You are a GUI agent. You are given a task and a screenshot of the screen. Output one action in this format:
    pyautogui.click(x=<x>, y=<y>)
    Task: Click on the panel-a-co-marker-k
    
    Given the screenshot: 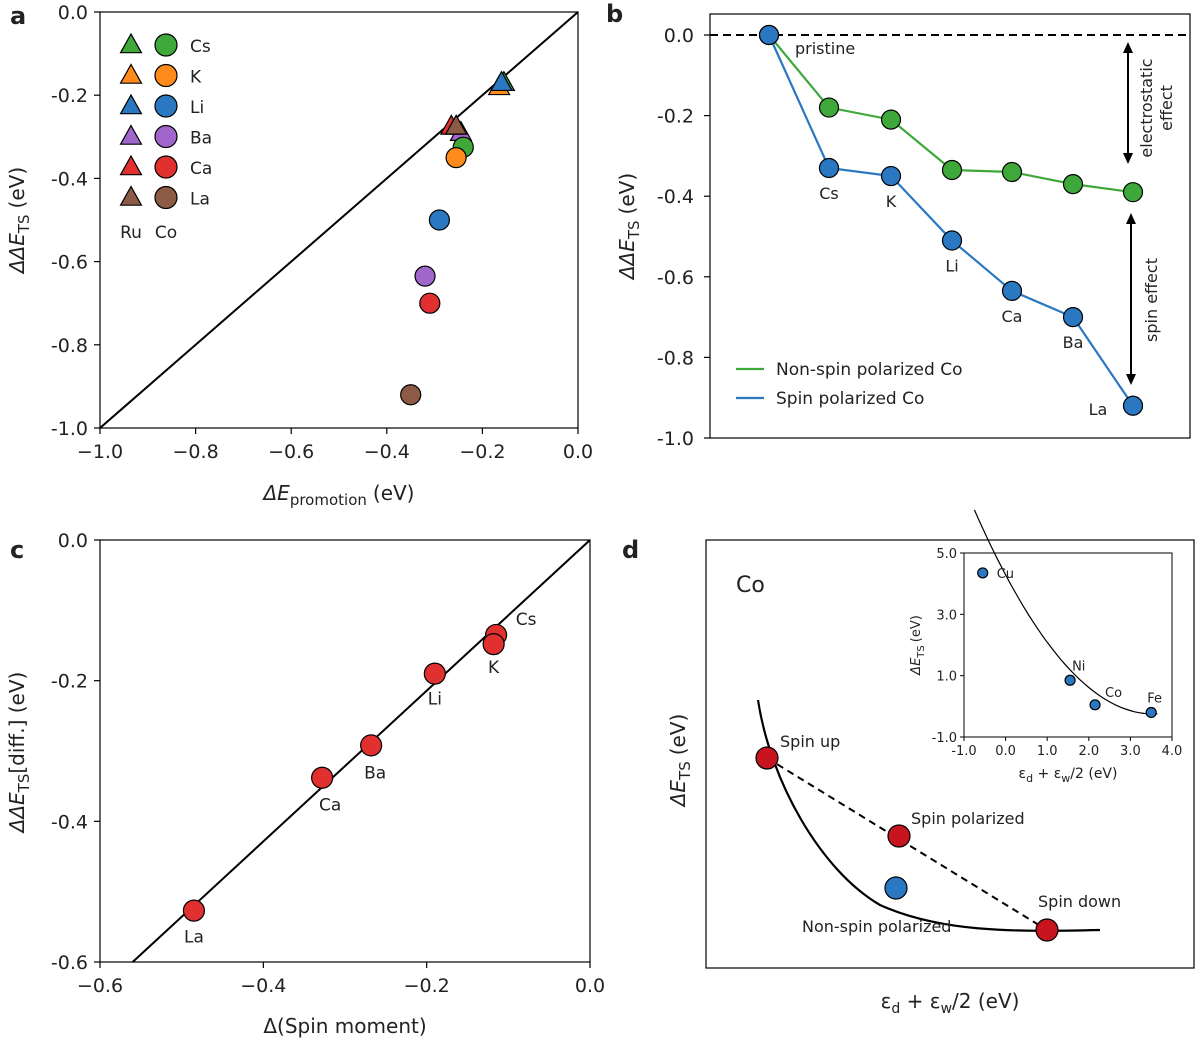 What is the action you would take?
    pyautogui.click(x=456, y=158)
    